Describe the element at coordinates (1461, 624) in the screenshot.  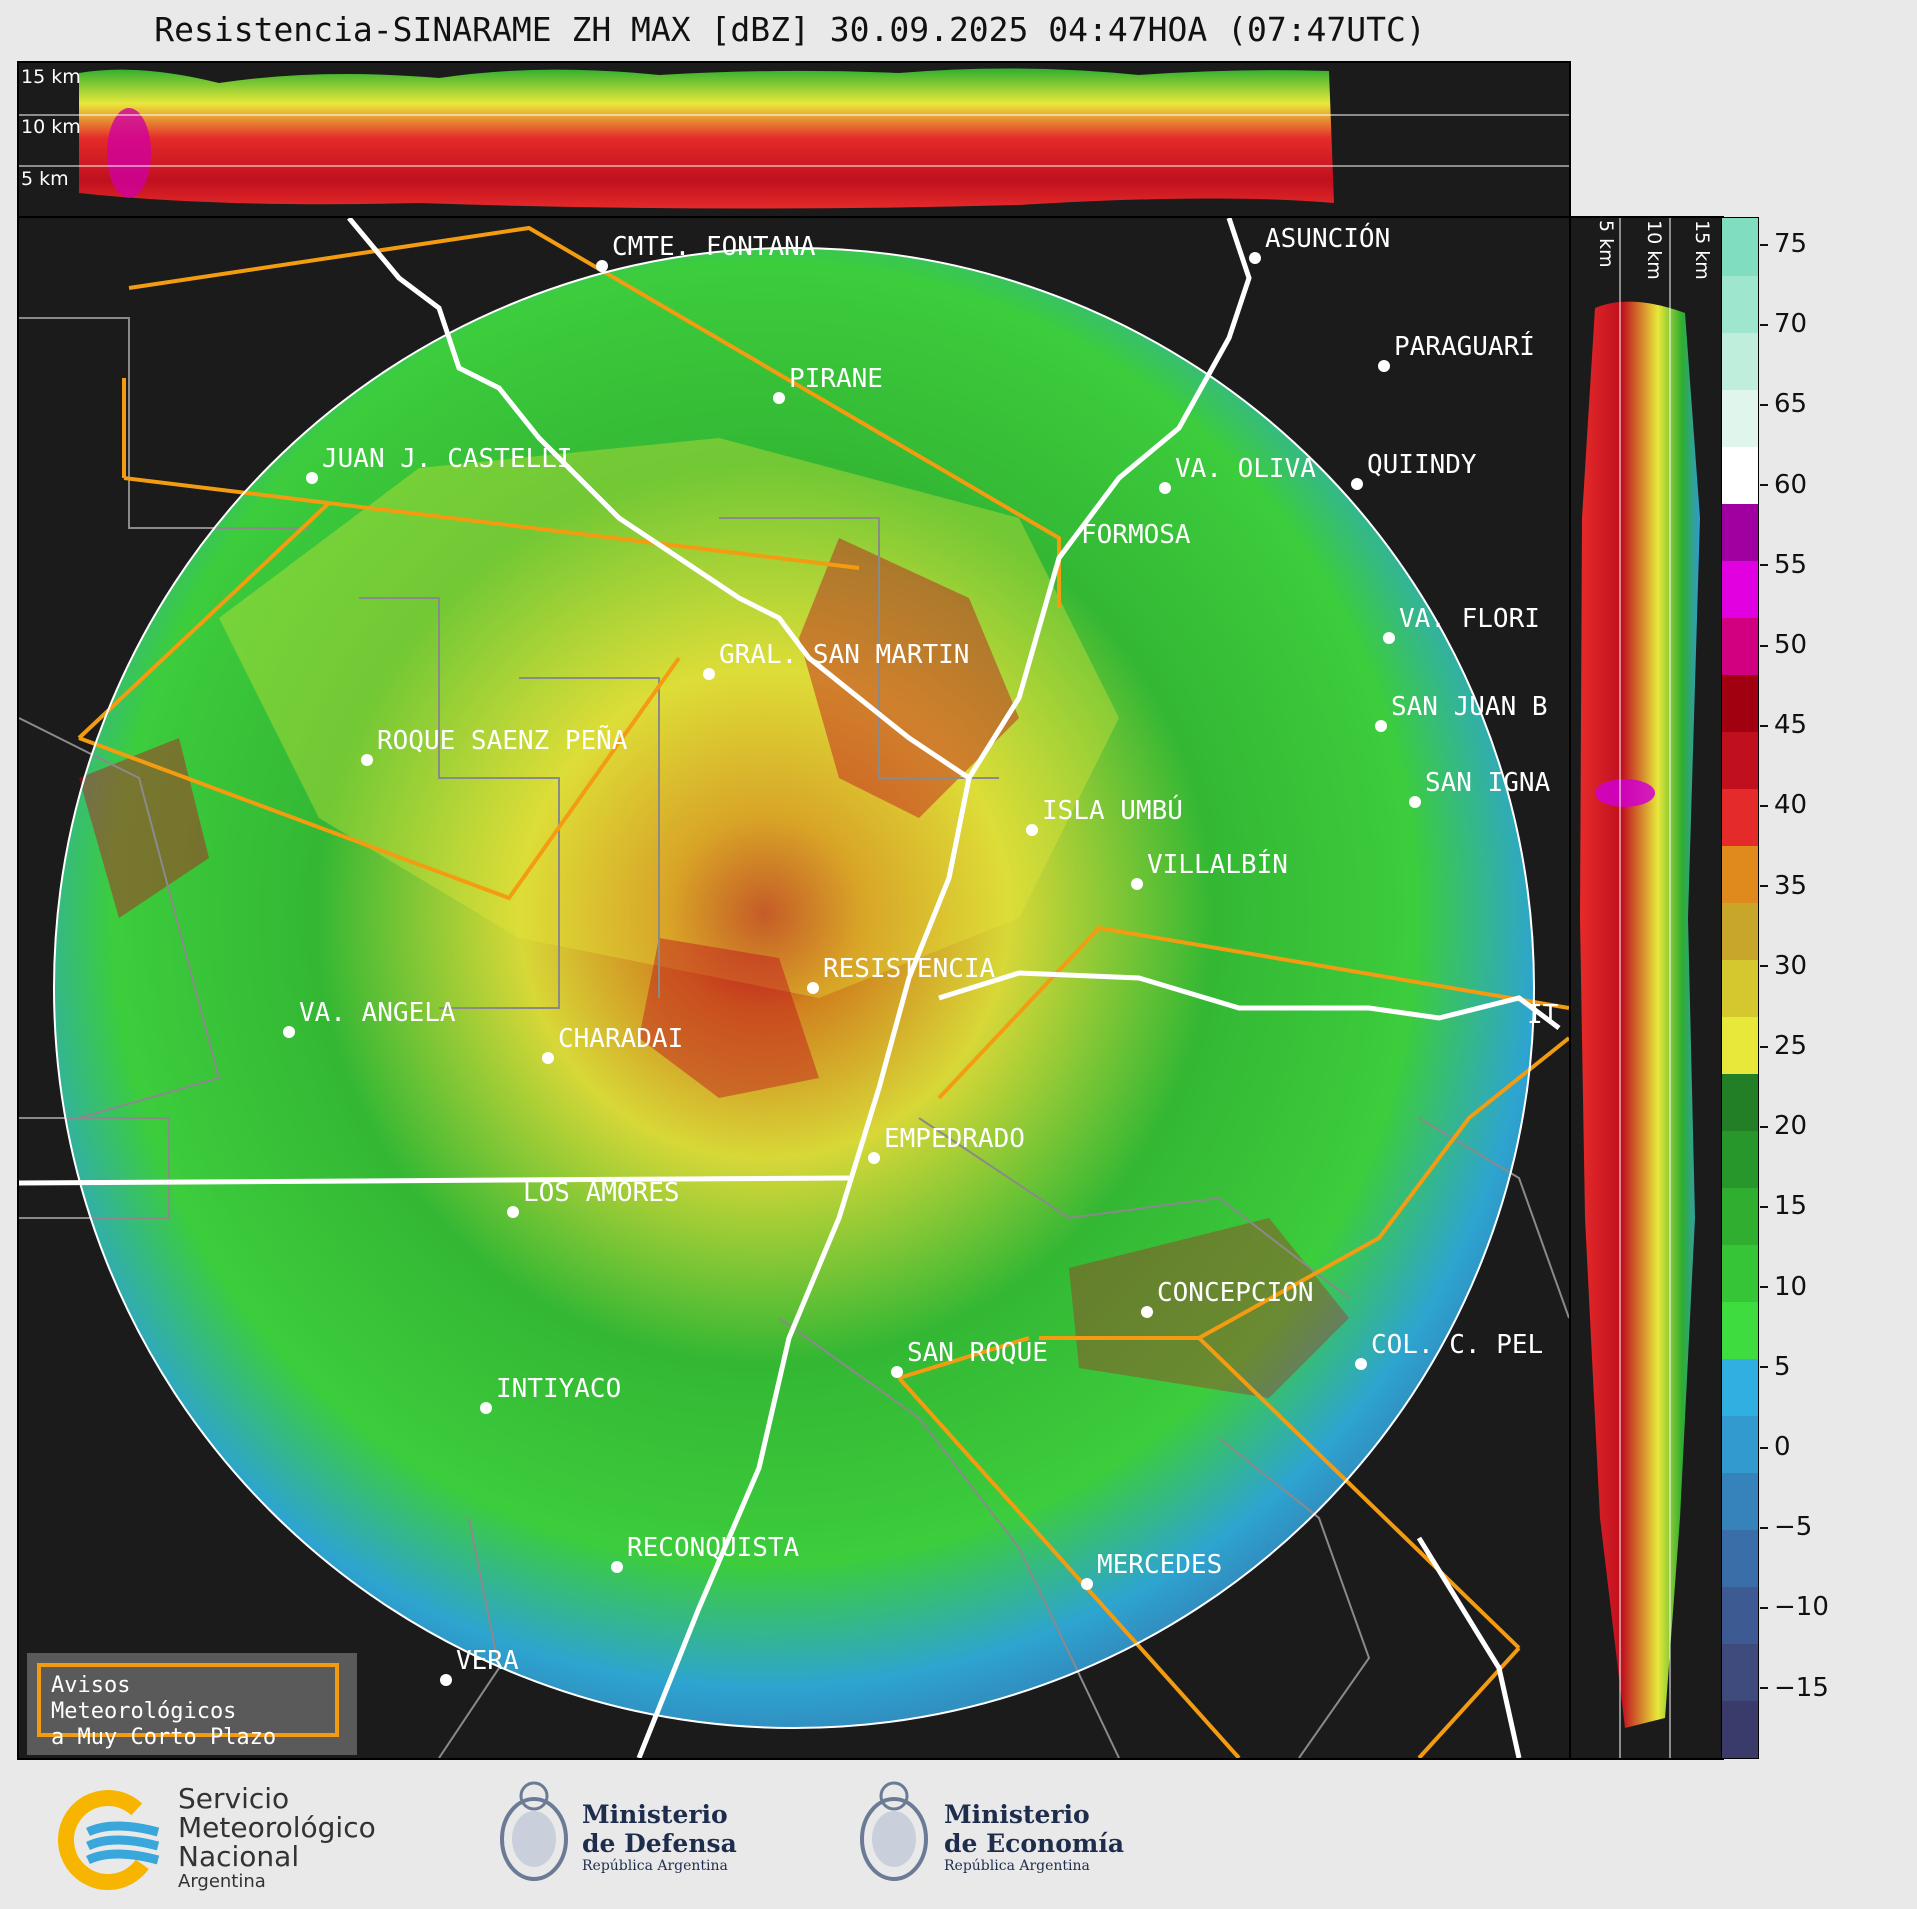
I see `city-va-florida: VA. FLORI` at that location.